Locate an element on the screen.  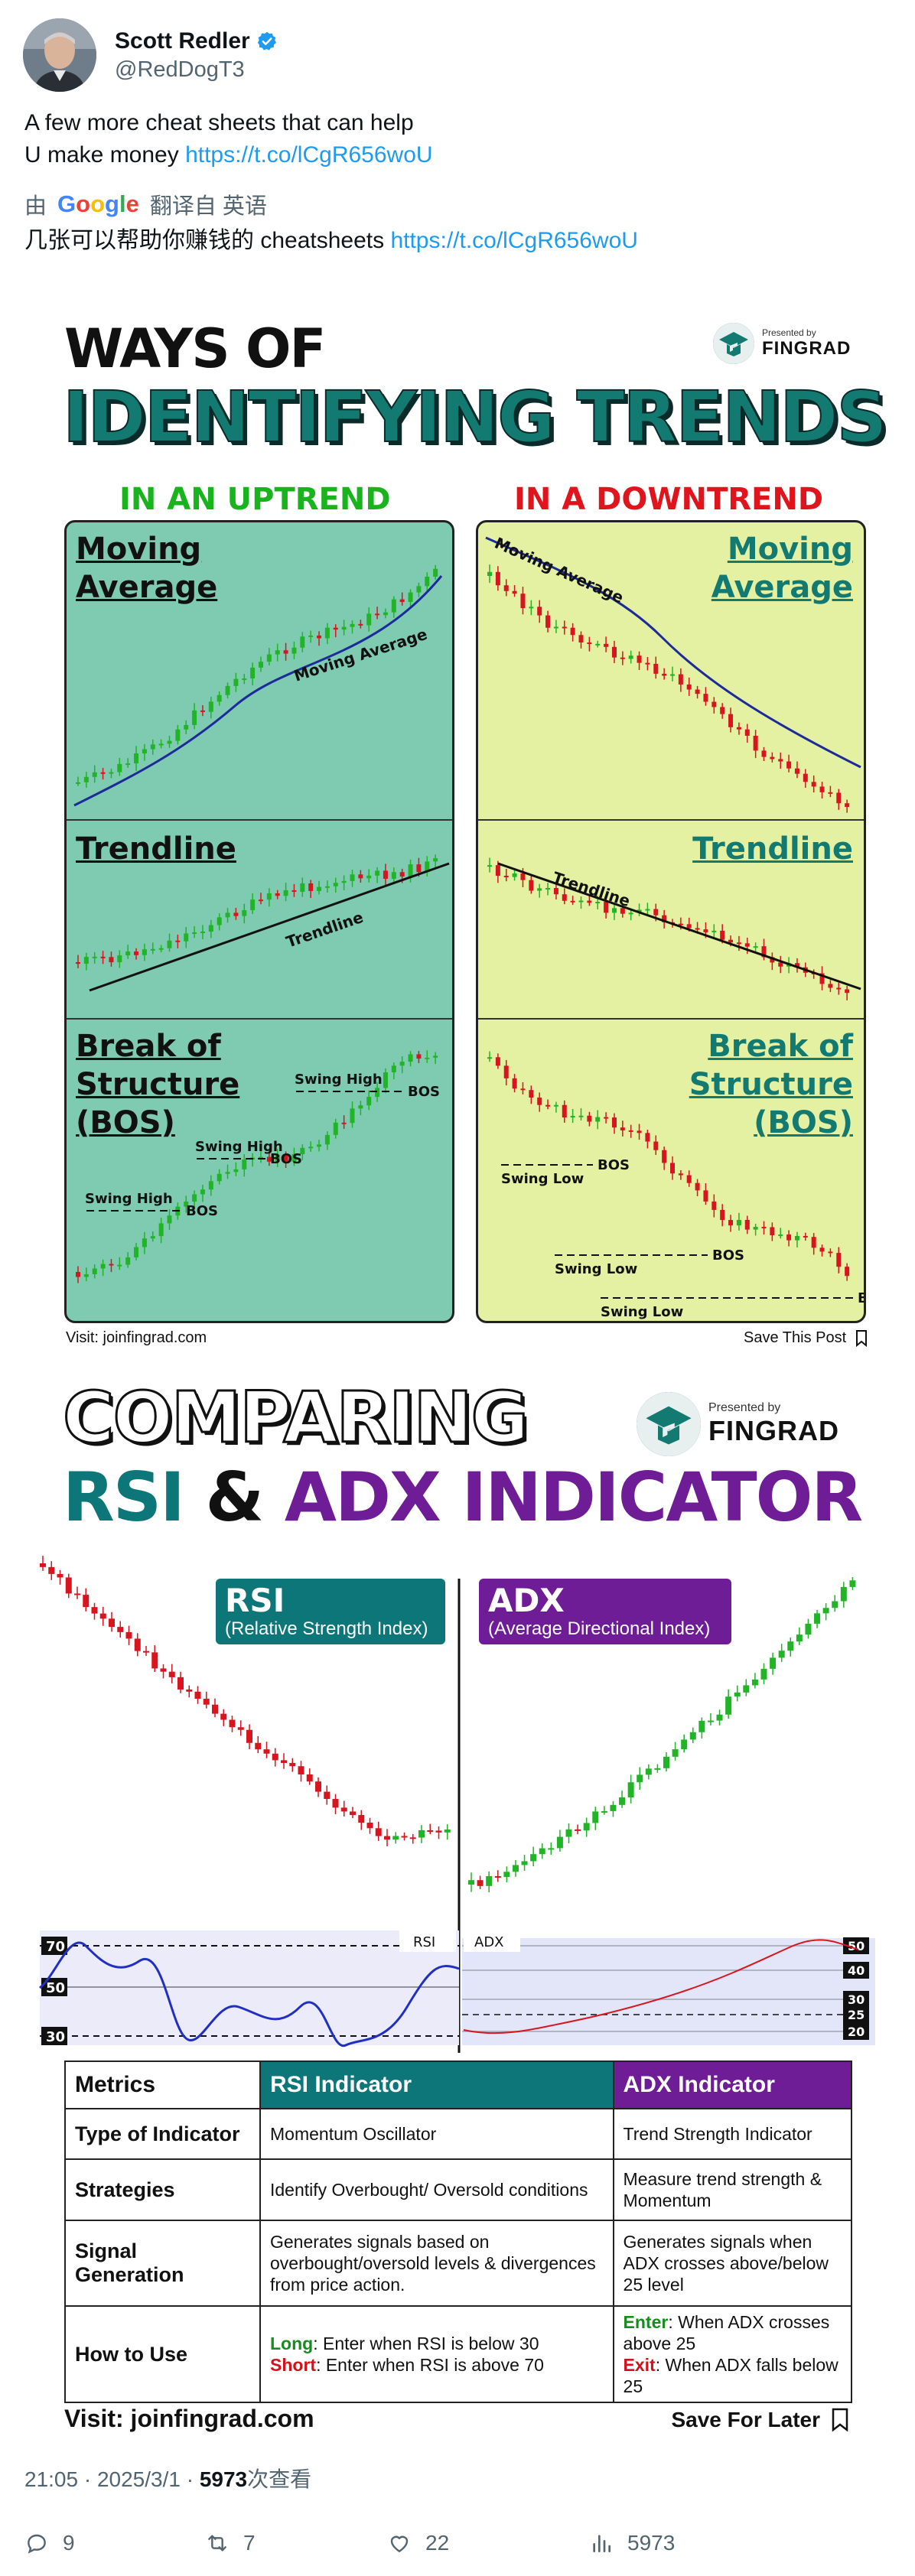
rsi-level-badge is located at coordinates (54, 1946).